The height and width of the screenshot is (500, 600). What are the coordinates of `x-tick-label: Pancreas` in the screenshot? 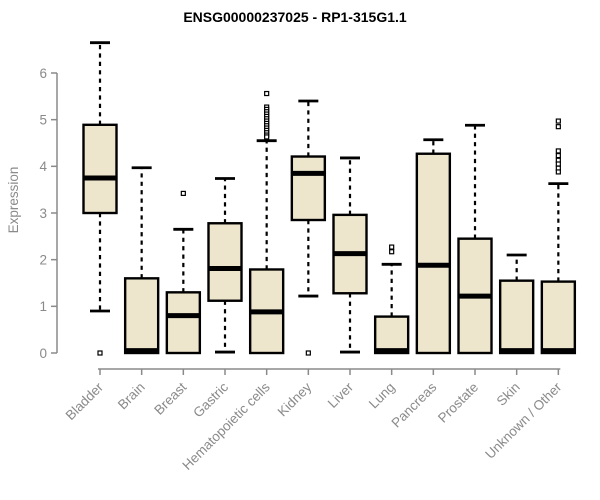 It's located at (414, 404).